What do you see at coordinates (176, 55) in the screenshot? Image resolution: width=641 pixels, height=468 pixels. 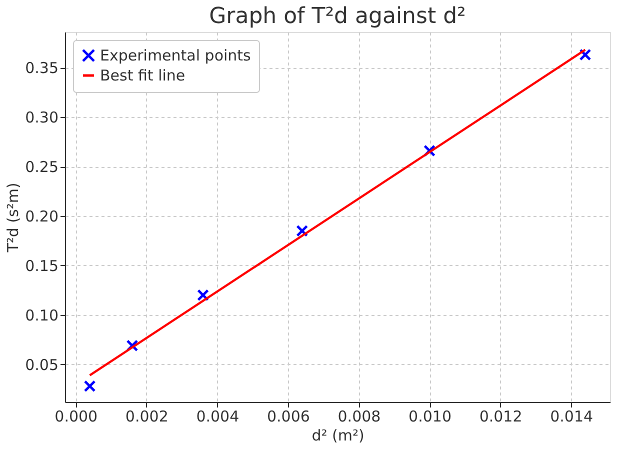 I see `legend-label: Experimental points` at bounding box center [176, 55].